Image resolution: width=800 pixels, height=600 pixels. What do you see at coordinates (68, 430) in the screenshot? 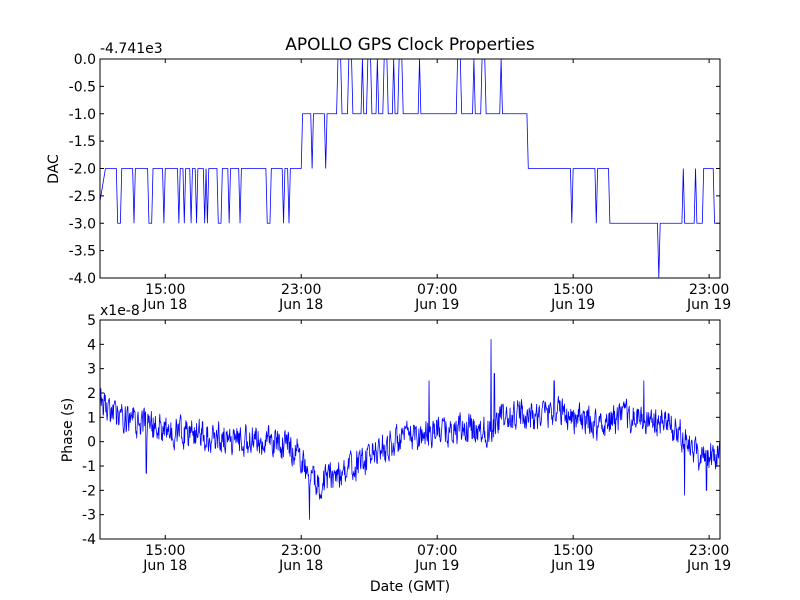
I see `phase-y-label: Phase (s)` at bounding box center [68, 430].